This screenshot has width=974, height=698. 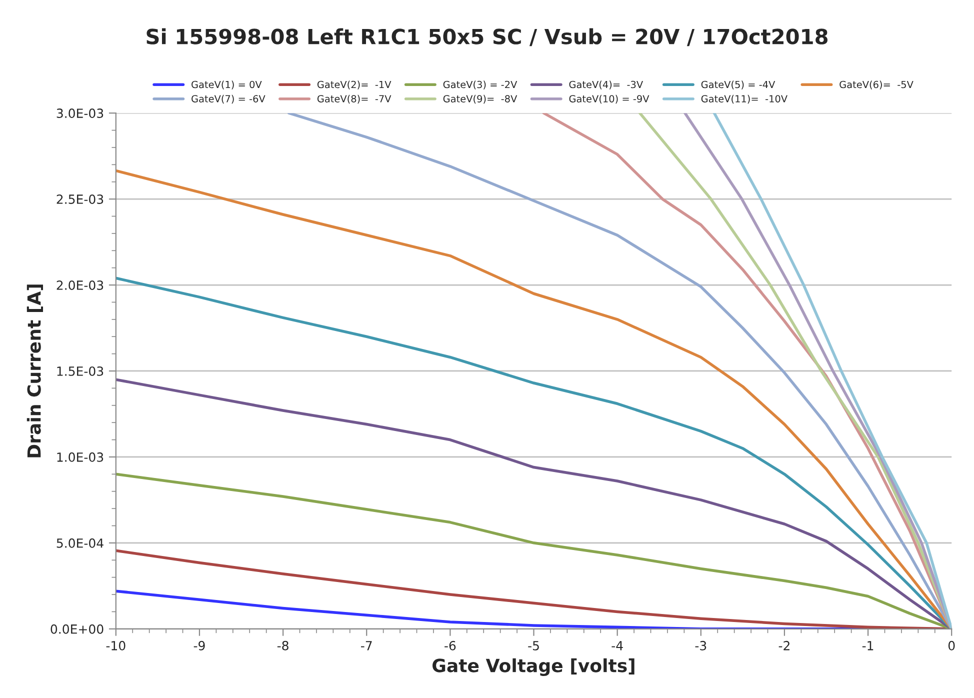 I want to click on y-tick-label: 1.0E-03, so click(x=80, y=457).